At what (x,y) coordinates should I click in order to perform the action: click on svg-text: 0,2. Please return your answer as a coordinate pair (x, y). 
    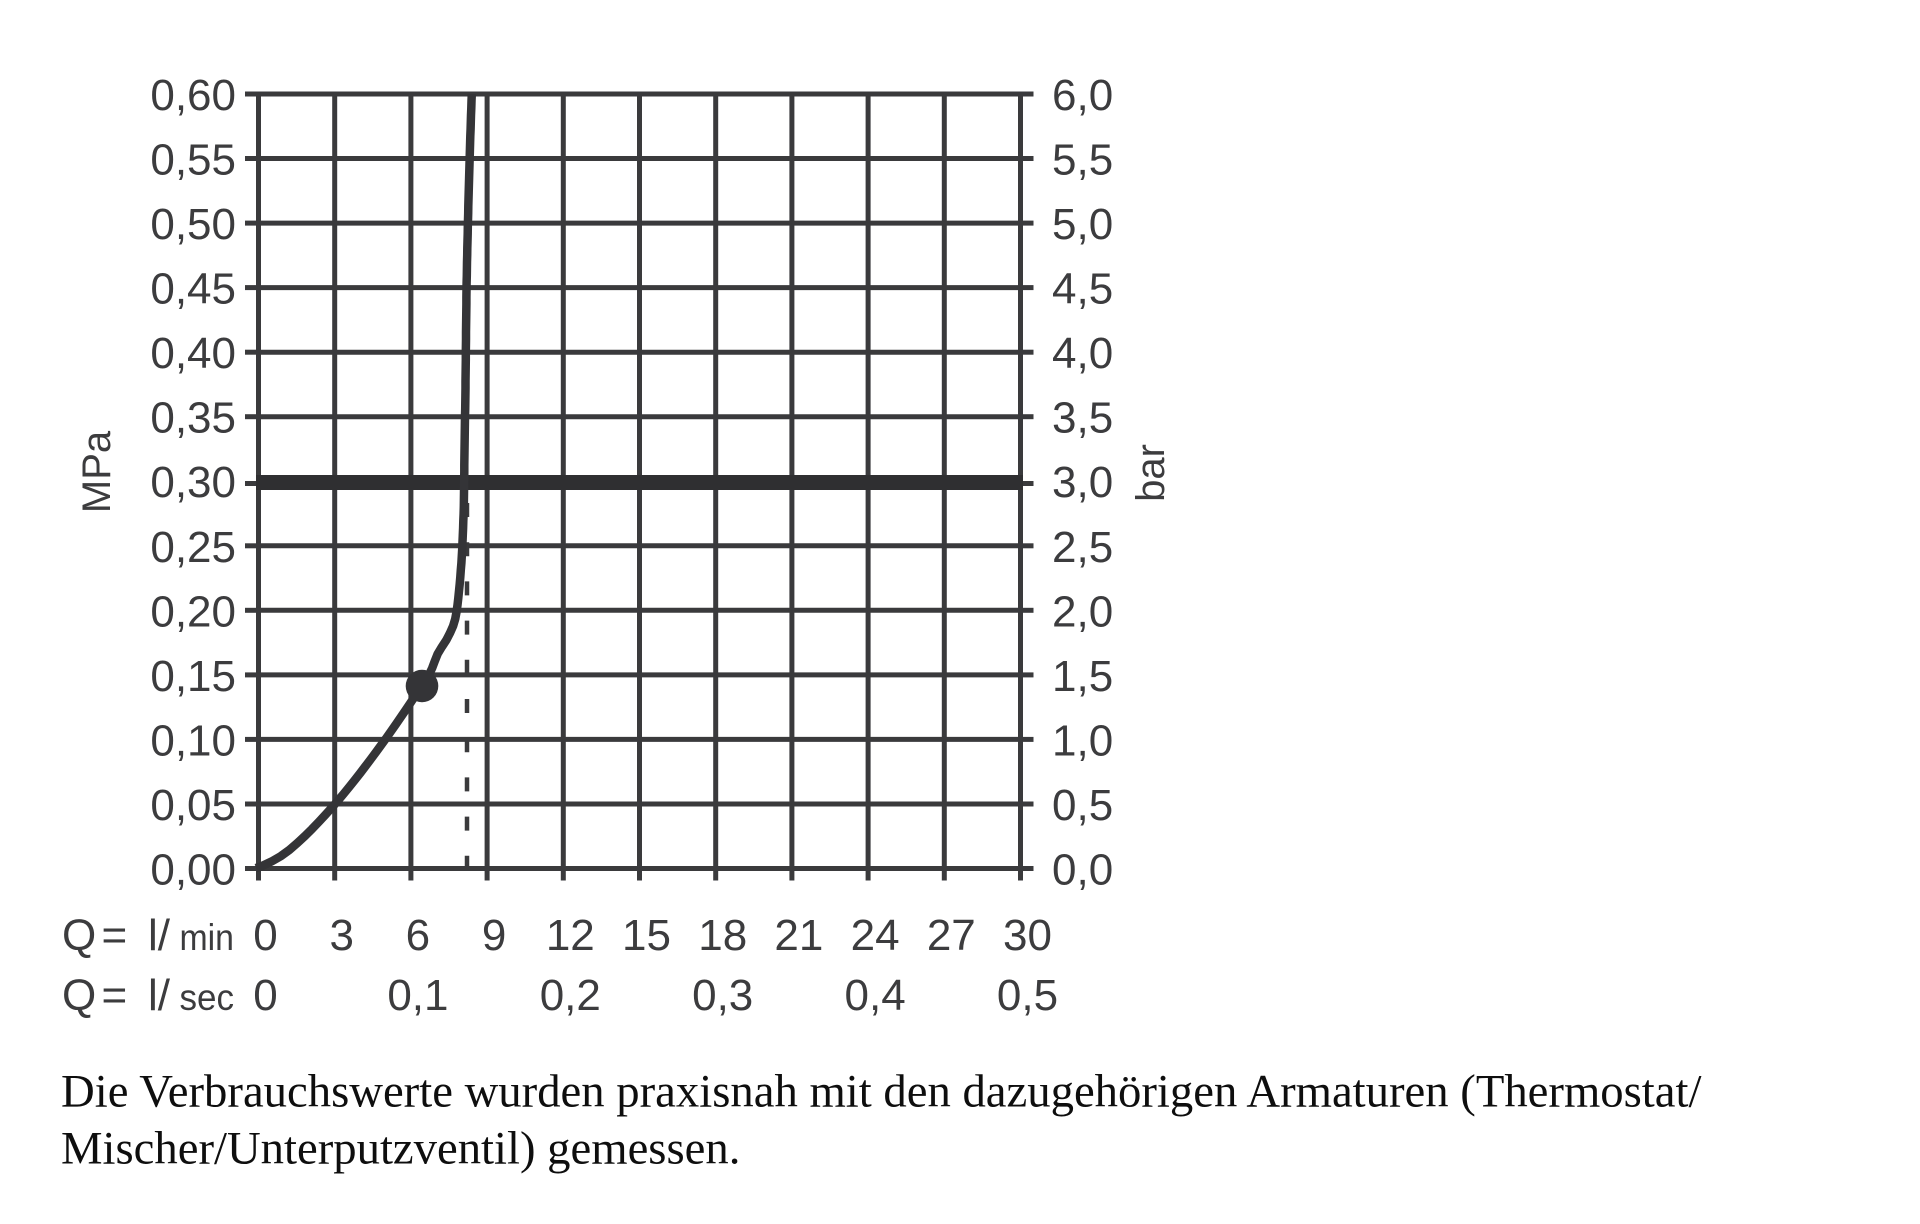
    Looking at the image, I should click on (570, 995).